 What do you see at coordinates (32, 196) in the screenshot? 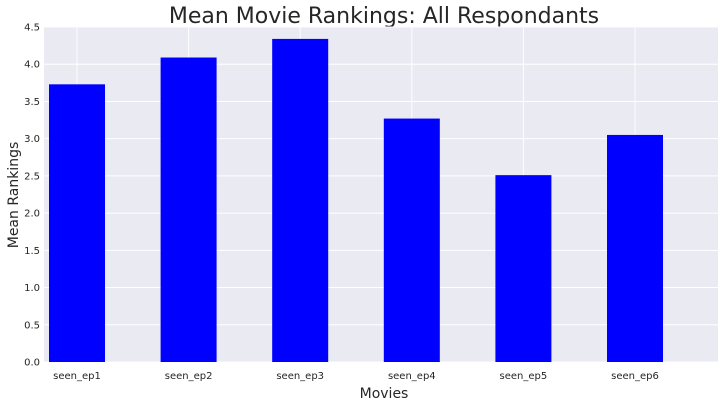
I see `y-tick-labels: 0.0 0.5 1.0 1.5 2.0 2.5 3.0 3.5 4.0 4.5` at bounding box center [32, 196].